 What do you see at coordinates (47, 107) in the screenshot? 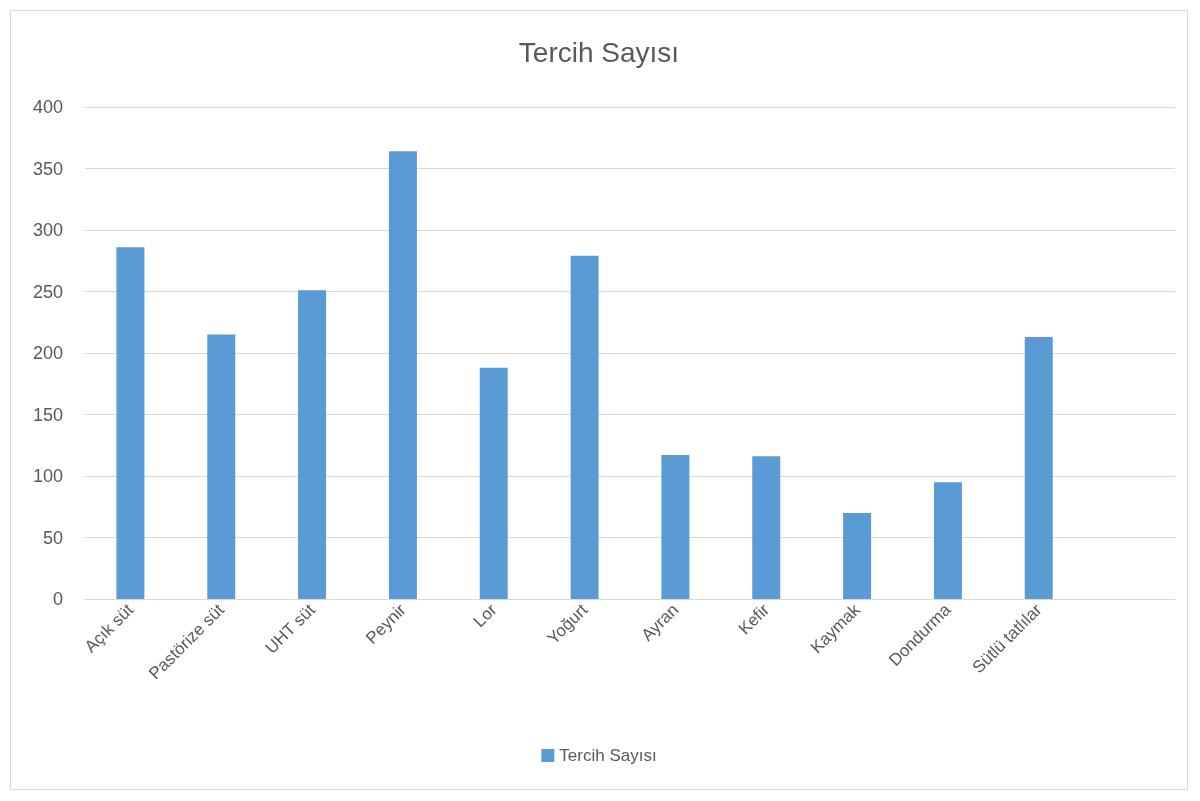
I see `y-tick-label: 400` at bounding box center [47, 107].